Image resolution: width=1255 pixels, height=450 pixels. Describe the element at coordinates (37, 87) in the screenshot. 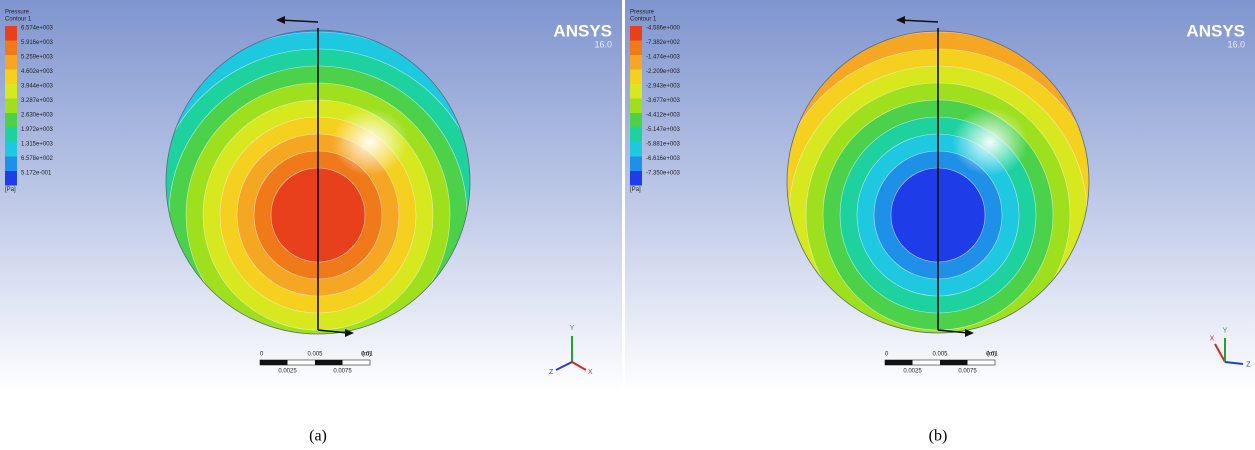

I see `legend-label: 3.944e+003` at that location.